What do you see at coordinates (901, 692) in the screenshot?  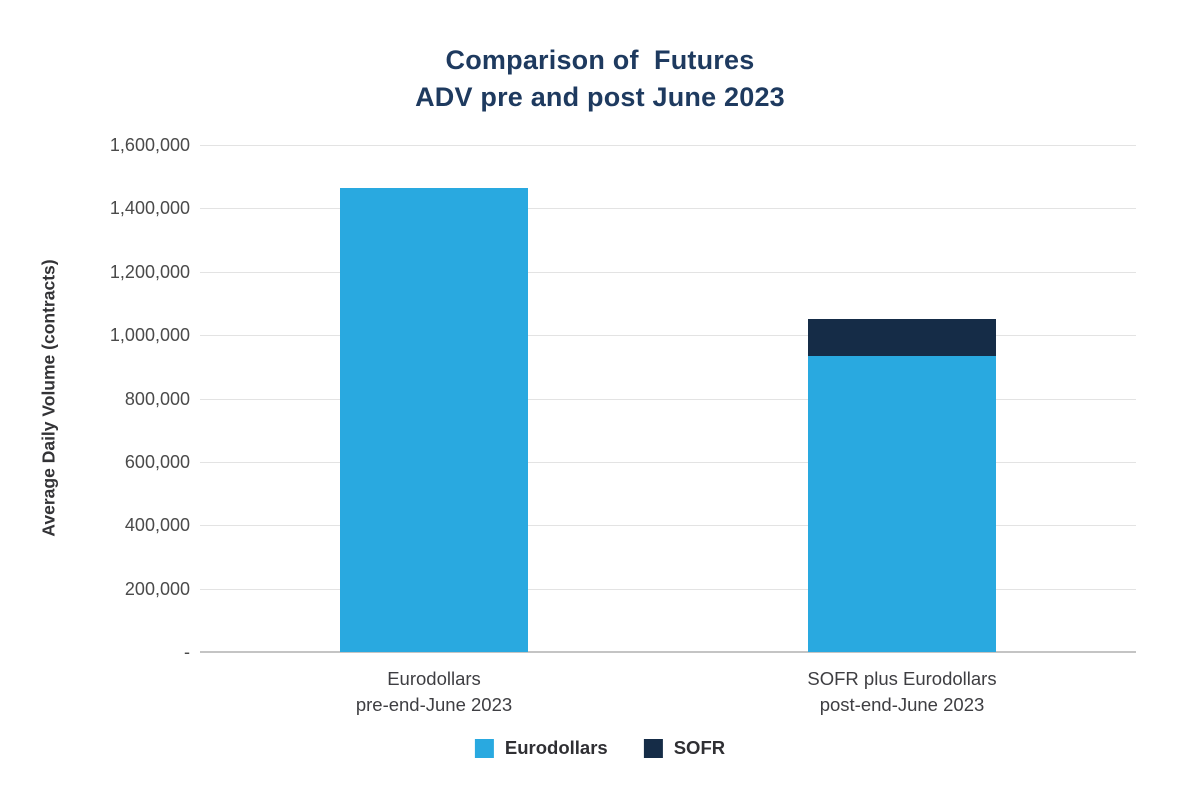 I see `x-category-label-1: SOFR plus Eurodollars post-end-June 2023` at bounding box center [901, 692].